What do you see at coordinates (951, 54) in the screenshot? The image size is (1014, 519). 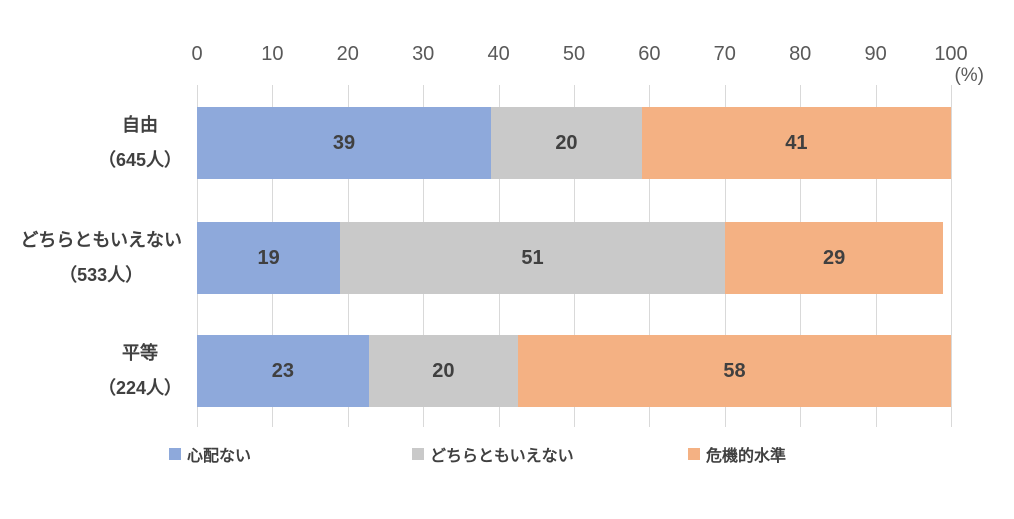 I see `x-axis-tick-label: 100` at bounding box center [951, 54].